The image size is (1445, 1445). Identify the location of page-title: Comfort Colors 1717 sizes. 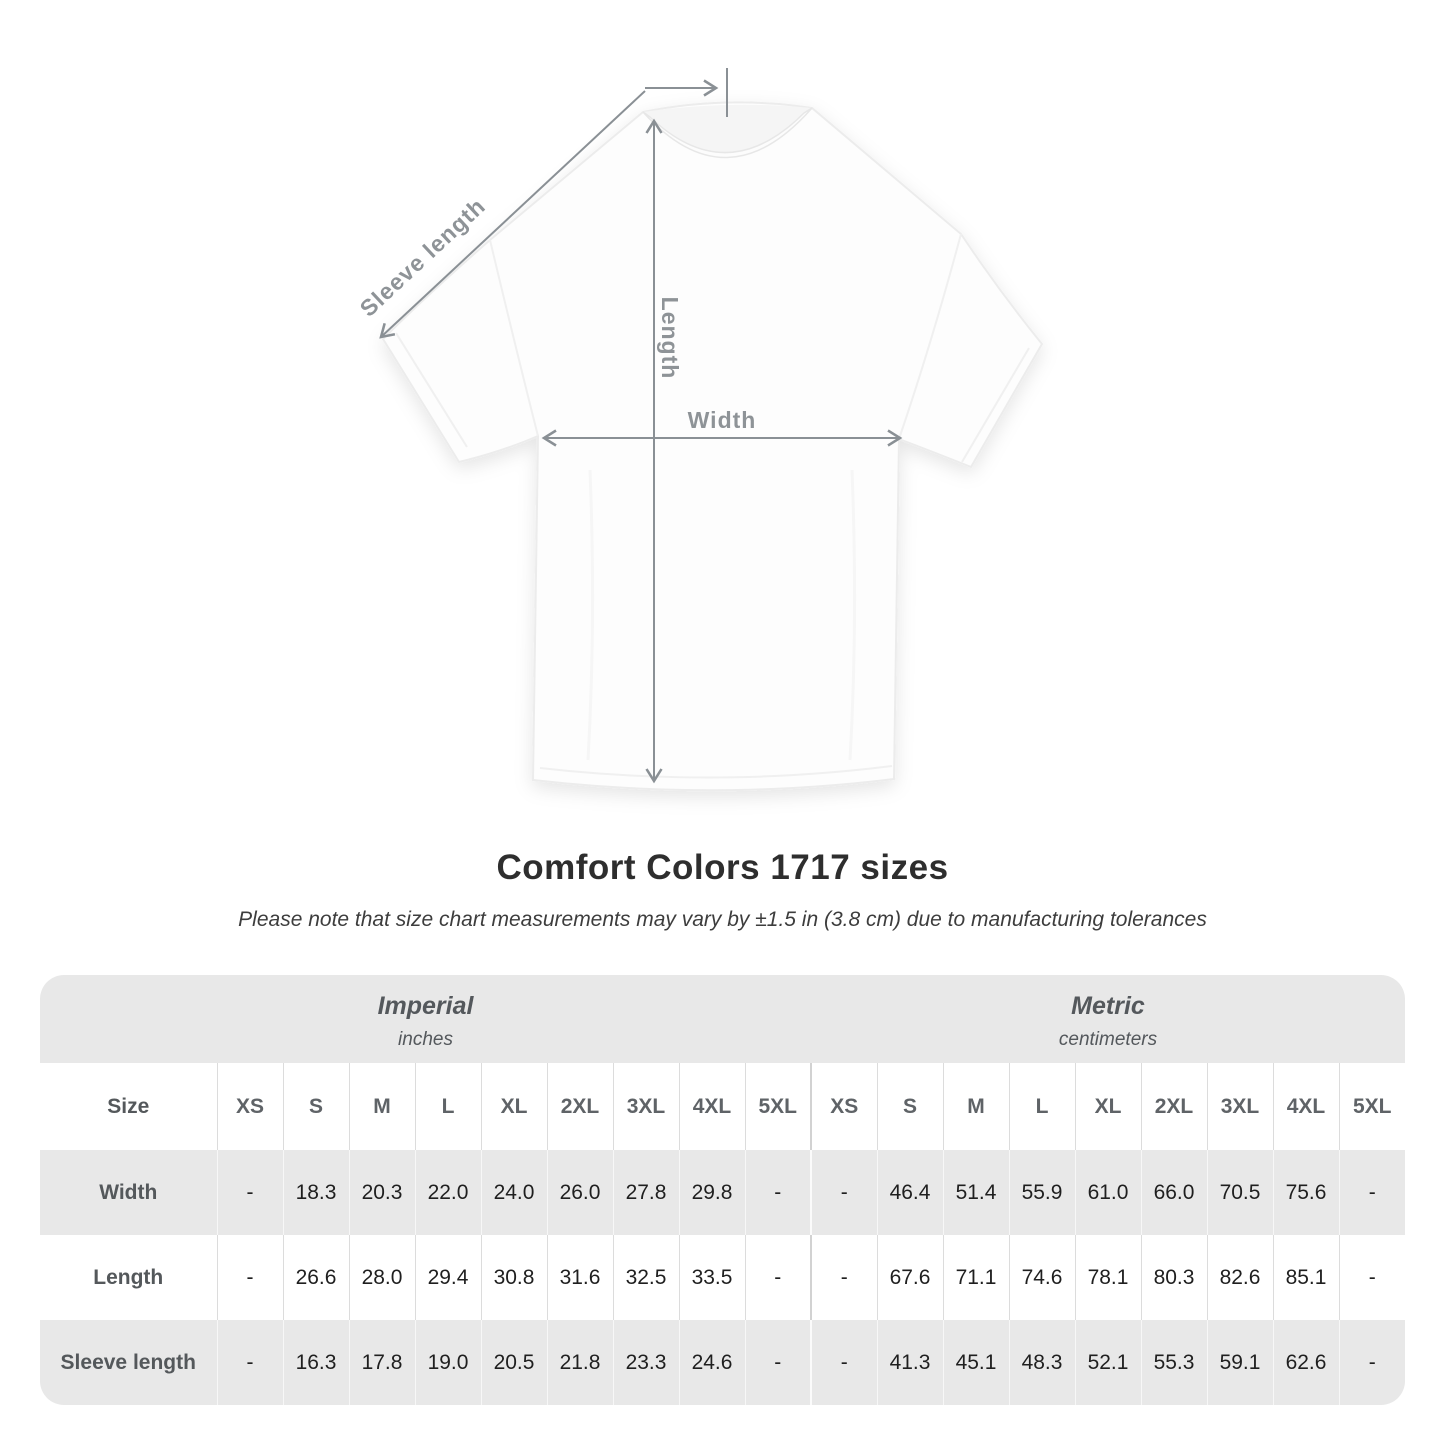
(722, 867).